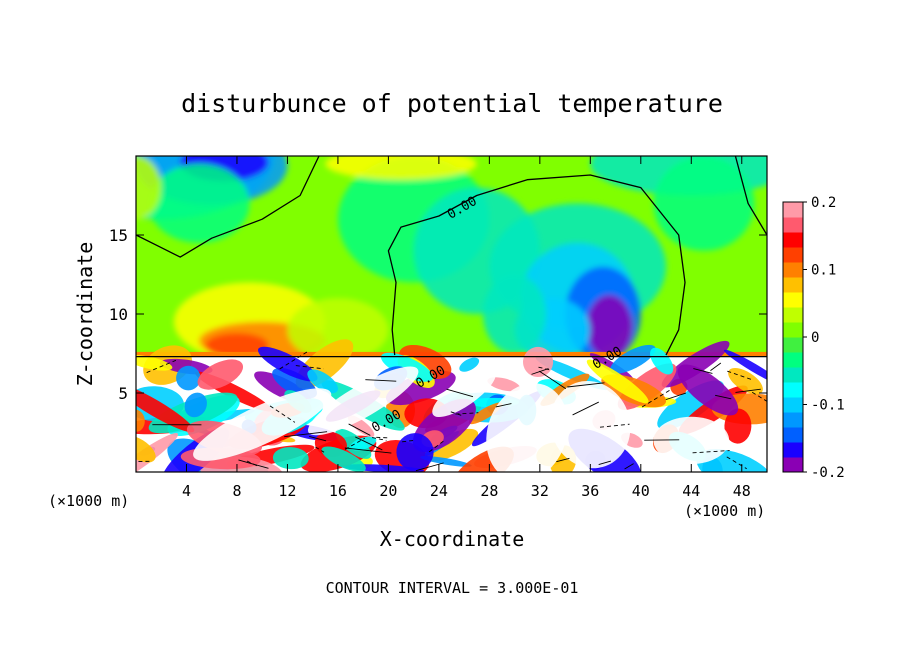  What do you see at coordinates (590, 491) in the screenshot?
I see `x-tick-label: 36` at bounding box center [590, 491].